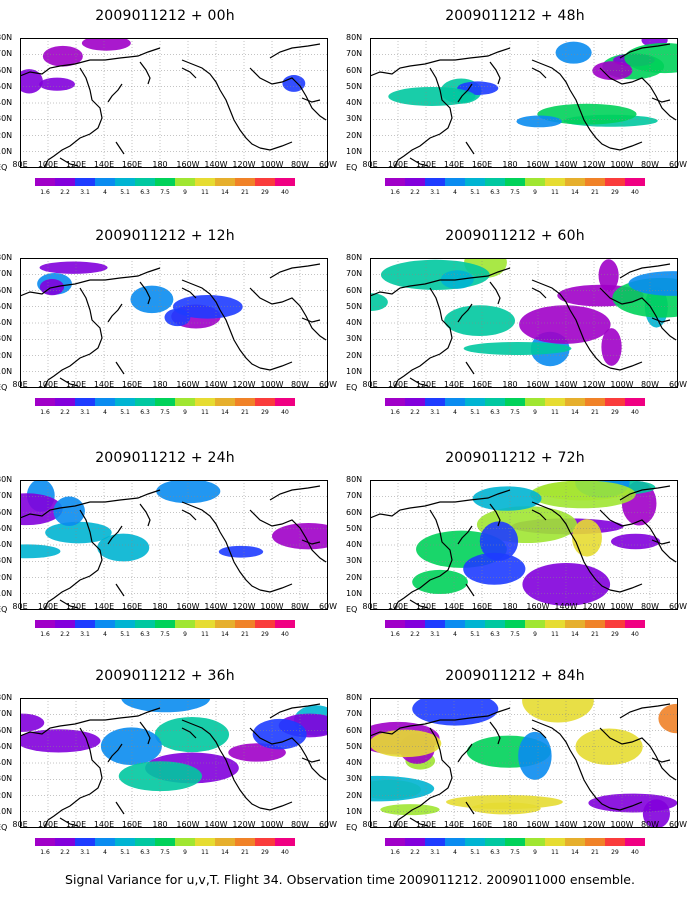 The height and width of the screenshot is (900, 700). Describe the element at coordinates (6, 322) in the screenshot. I see `latitude-tick-label: 40N` at that location.